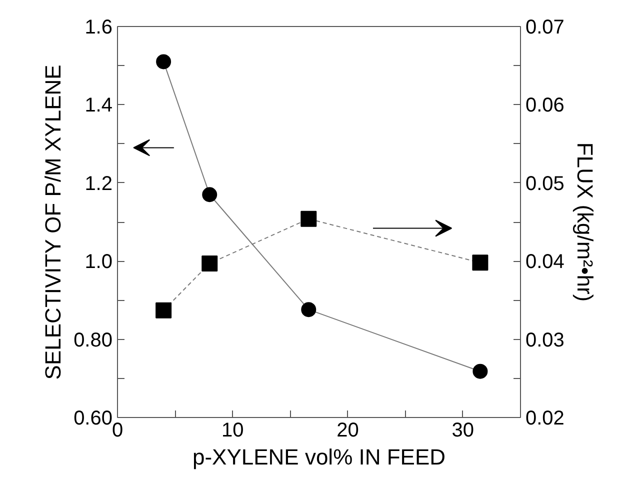 This screenshot has height=491, width=624. I want to click on y-tick-label: 1.2, so click(98, 183).